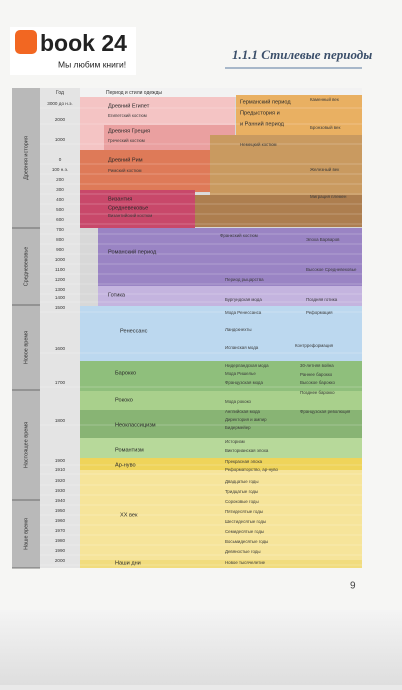 This screenshot has width=402, height=690. I want to click on period-label: Предыстория и, so click(260, 113).